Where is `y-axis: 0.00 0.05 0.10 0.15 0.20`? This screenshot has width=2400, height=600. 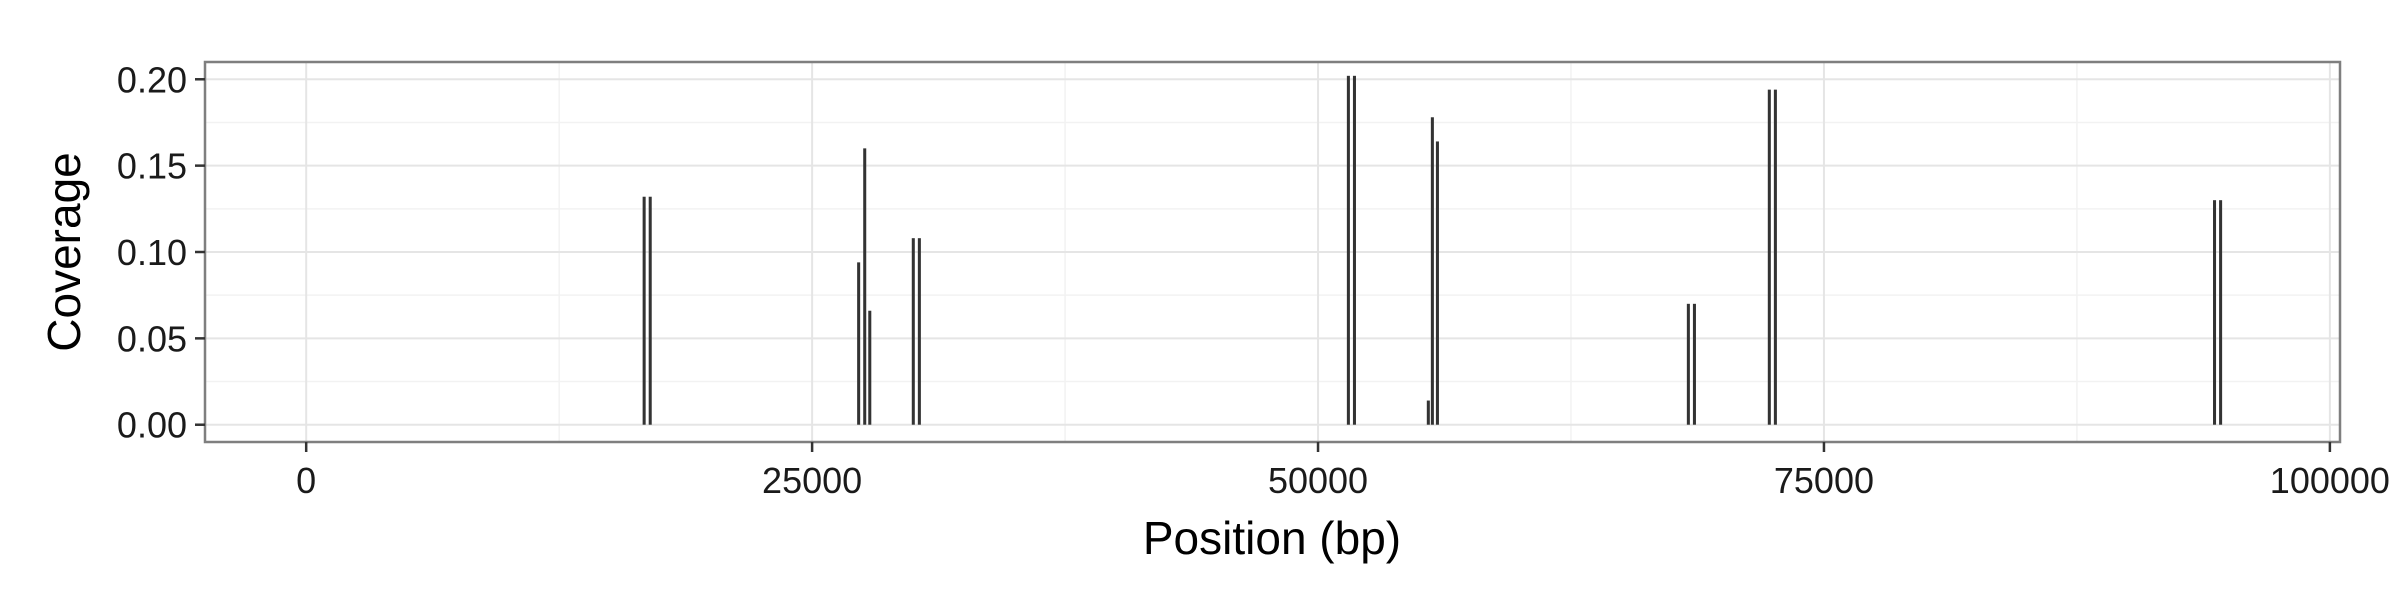 y-axis: 0.00 0.05 0.10 0.15 0.20 is located at coordinates (161, 252).